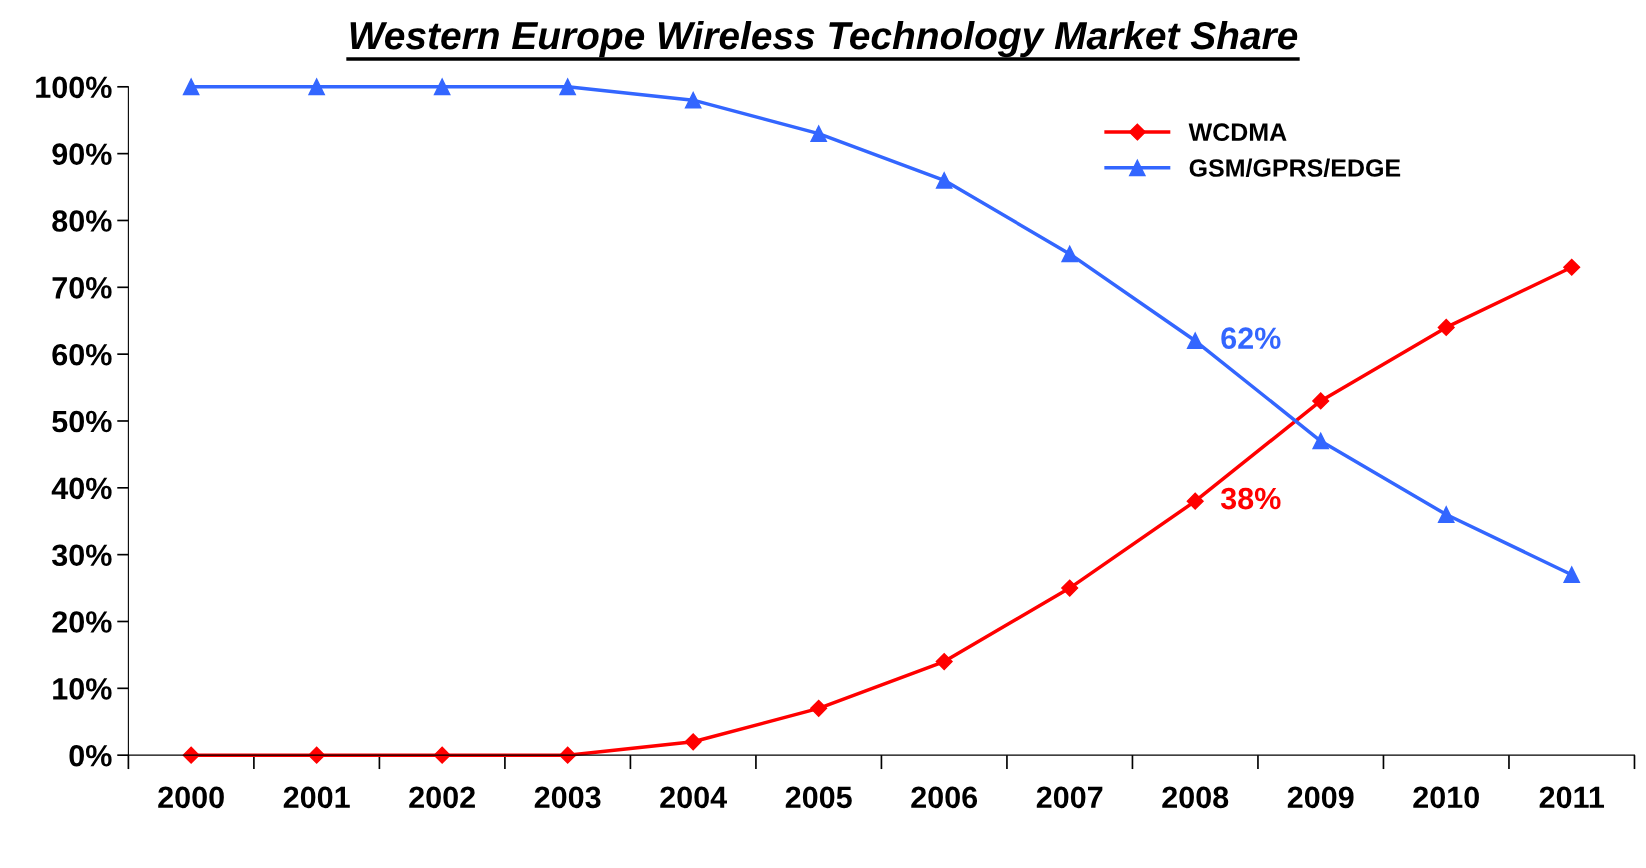 The height and width of the screenshot is (868, 1646). I want to click on x-tick-label: 2007, so click(1069, 797).